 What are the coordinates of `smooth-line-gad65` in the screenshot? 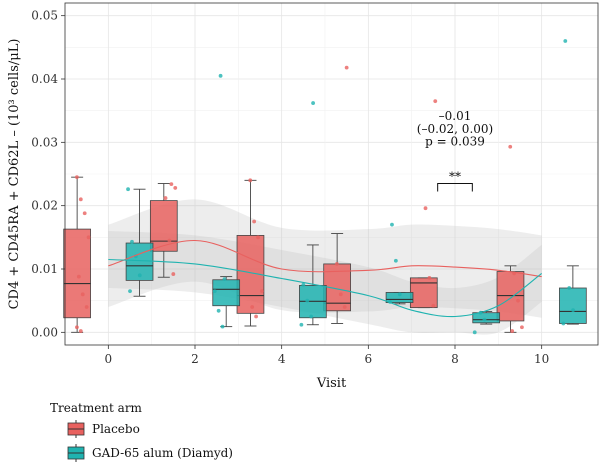 It's located at (325, 288).